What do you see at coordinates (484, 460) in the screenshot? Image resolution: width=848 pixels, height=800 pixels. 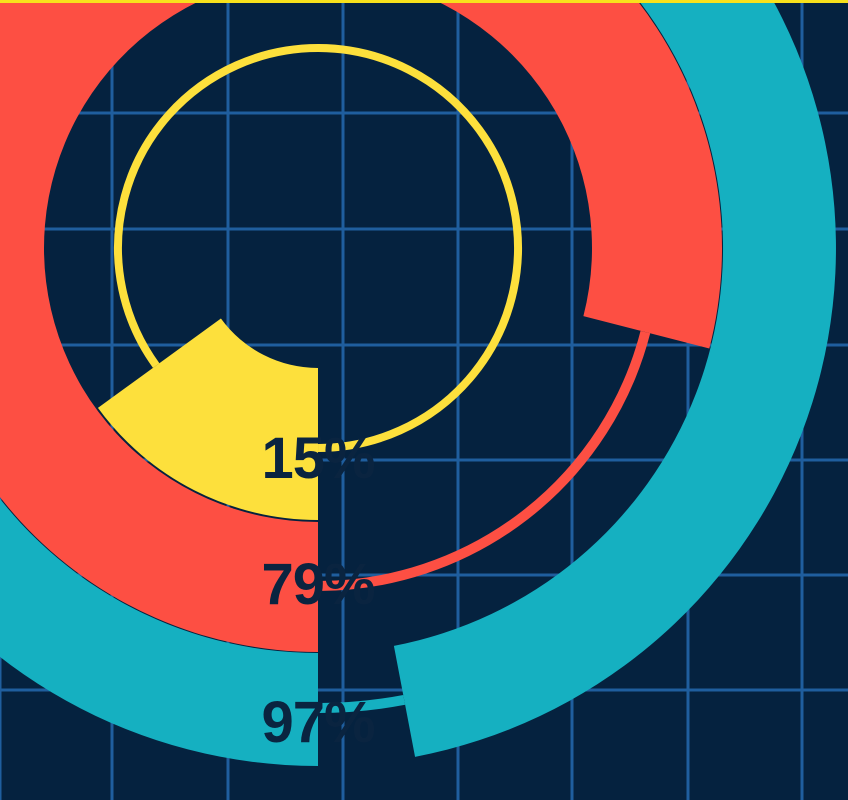 I see `ring-track-red` at bounding box center [484, 460].